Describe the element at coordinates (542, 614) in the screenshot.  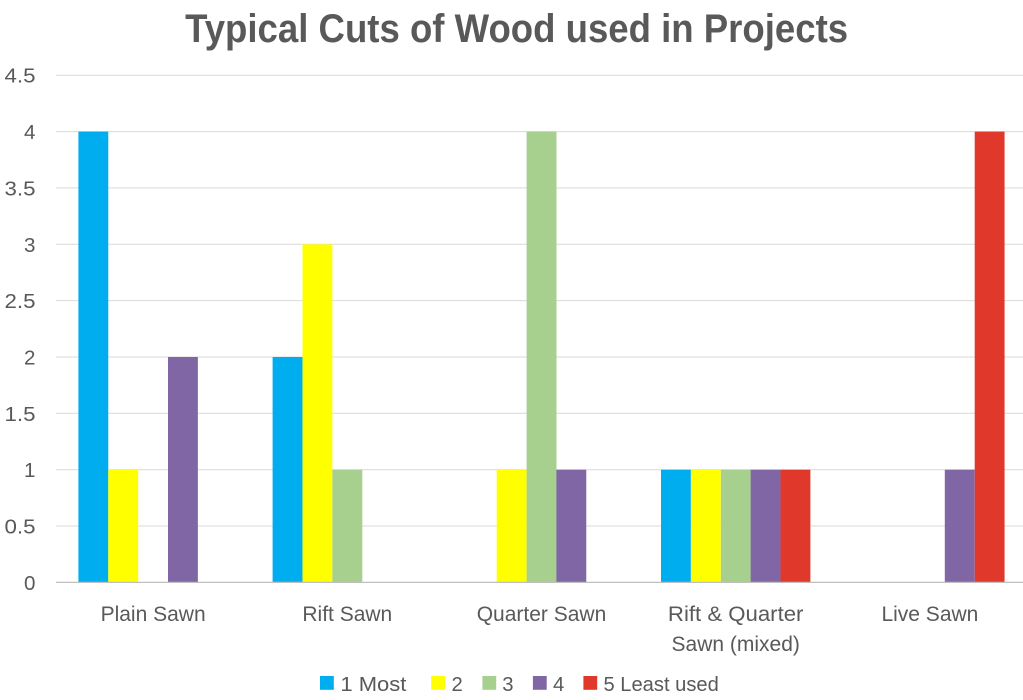
I see `svg-text: Quarter Sawn` at that location.